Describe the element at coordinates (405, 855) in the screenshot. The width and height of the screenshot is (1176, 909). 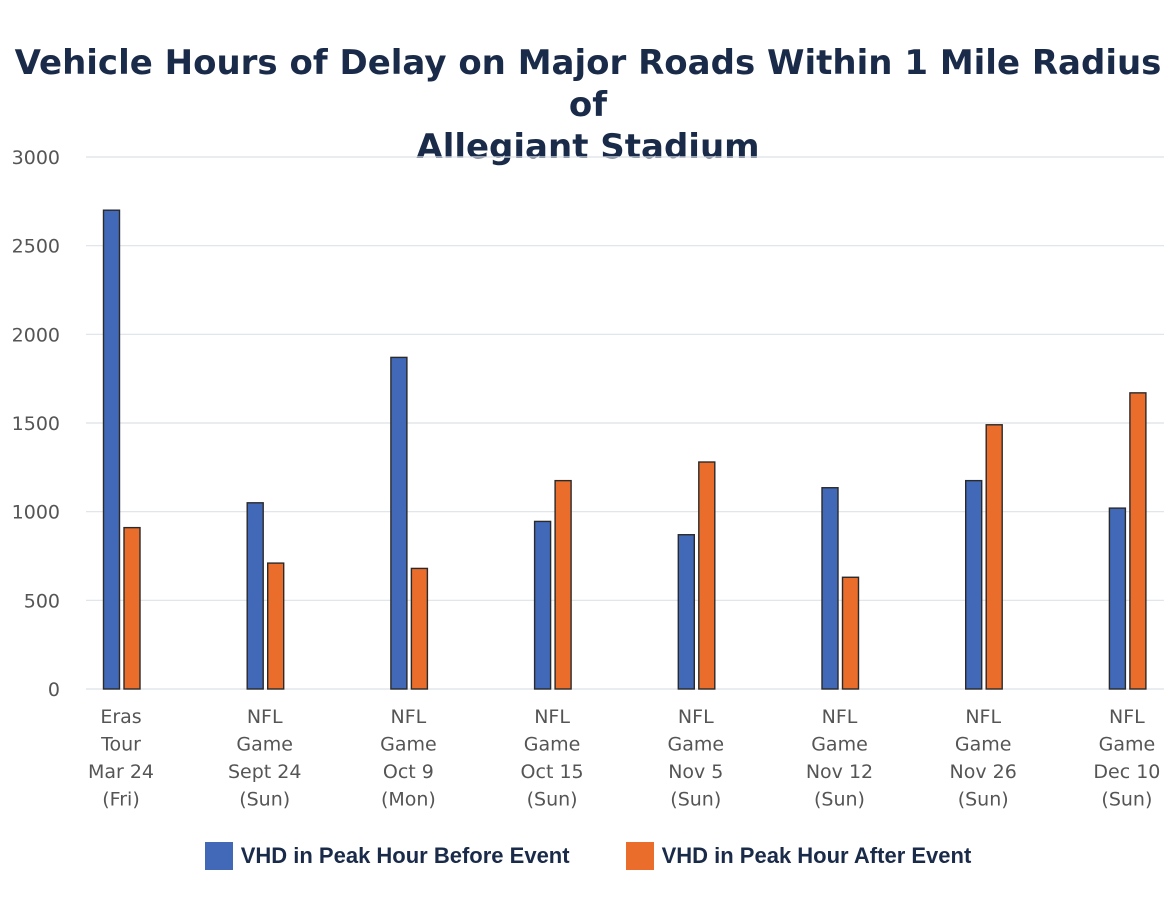
I see `legend-label-before: VHD in Peak Hour Before Event` at that location.